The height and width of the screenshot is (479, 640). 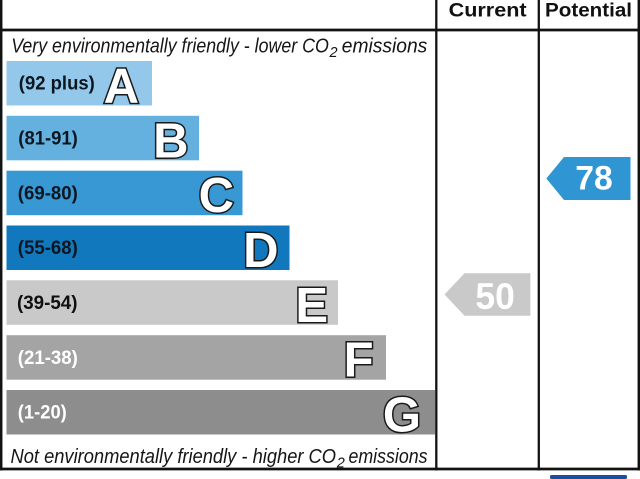 What do you see at coordinates (588, 10) in the screenshot?
I see `svg-text: Potential` at bounding box center [588, 10].